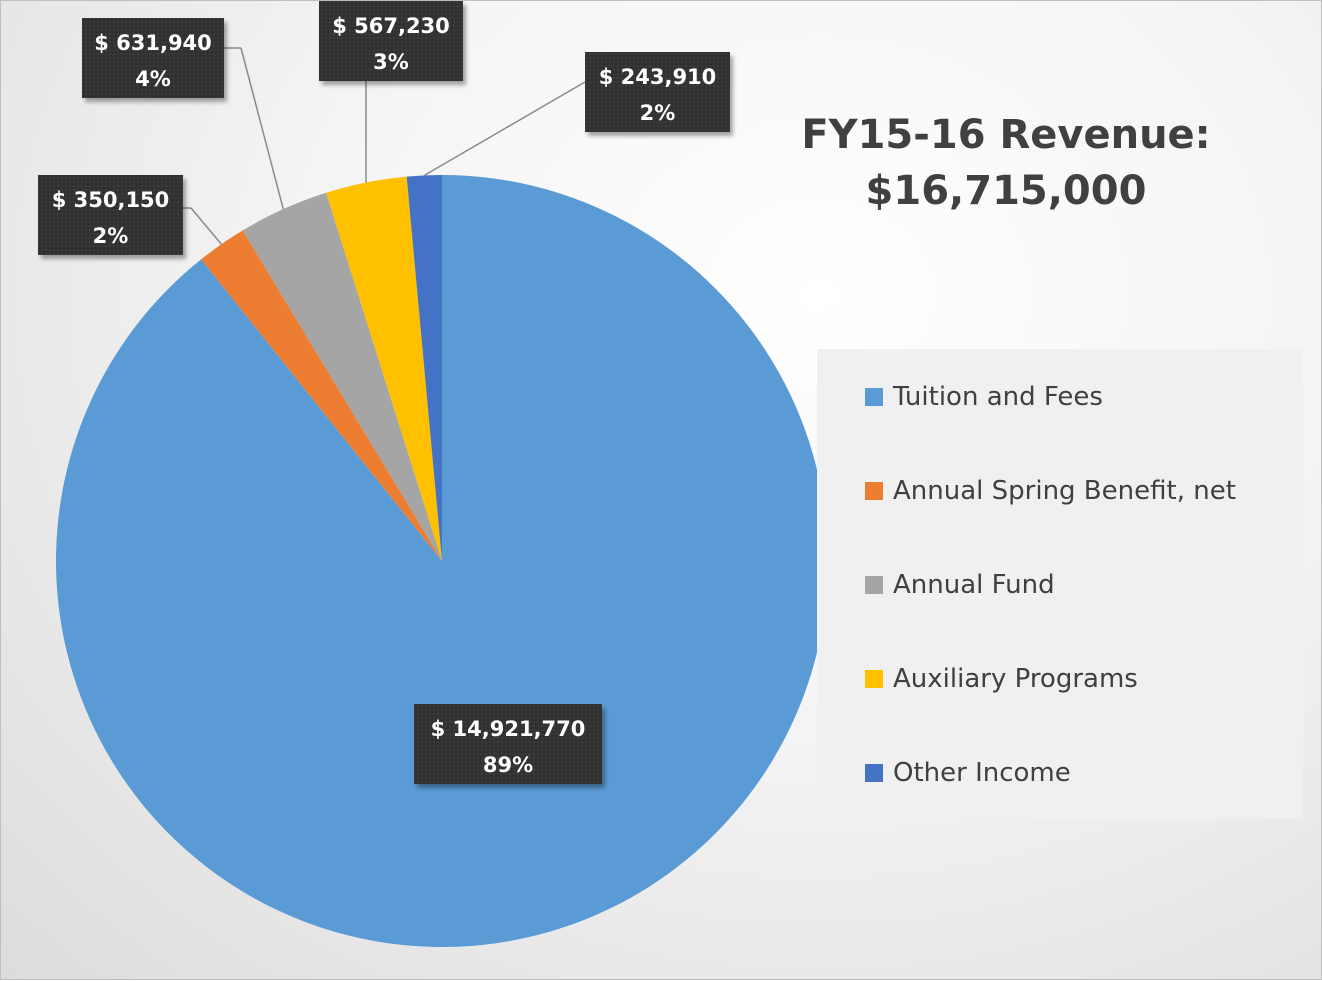  I want to click on legend-label: Other Income, so click(982, 773).